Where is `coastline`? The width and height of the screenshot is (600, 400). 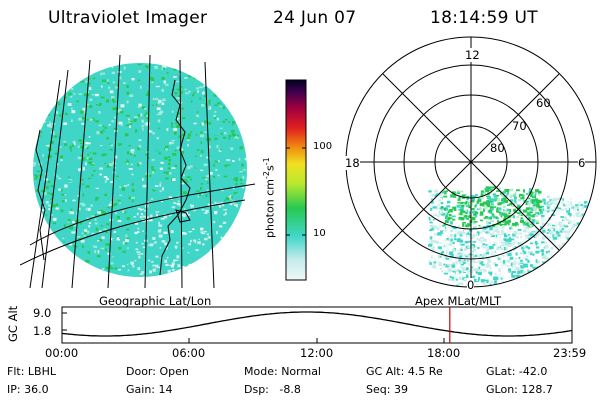
coastline is located at coordinates (113, 177).